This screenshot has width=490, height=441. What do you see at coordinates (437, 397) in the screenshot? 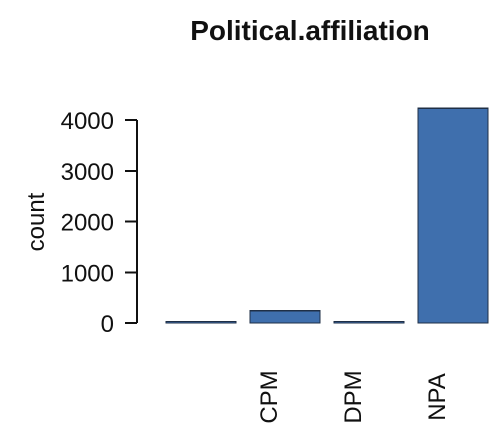
I see `x-axis-tick-label-npa: NPA` at bounding box center [437, 397].